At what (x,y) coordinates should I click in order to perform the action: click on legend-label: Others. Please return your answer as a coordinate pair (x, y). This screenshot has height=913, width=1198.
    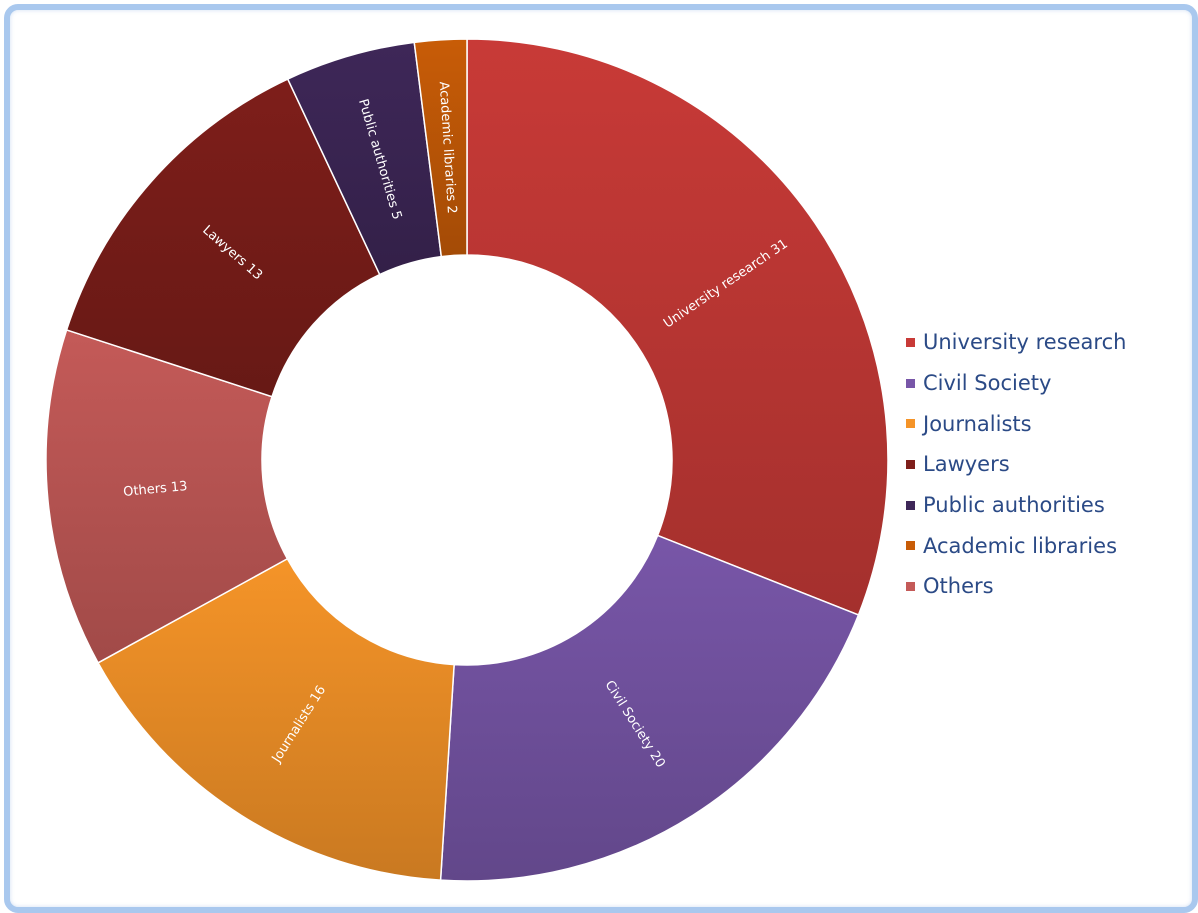
    Looking at the image, I should click on (958, 586).